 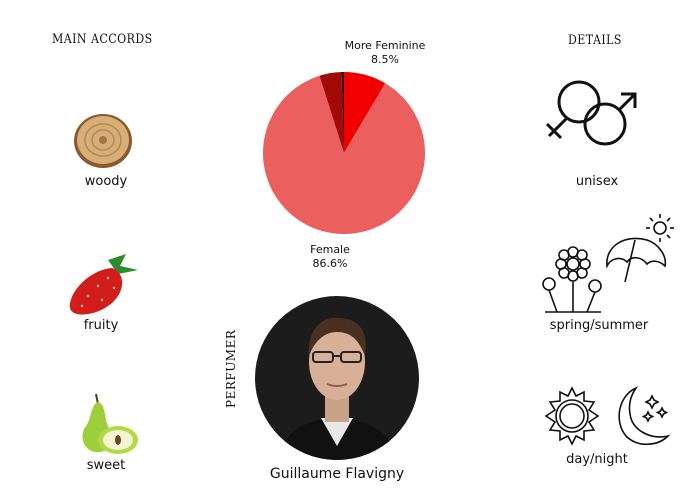 I want to click on pie-slice-more-feminine, so click(x=365, y=112).